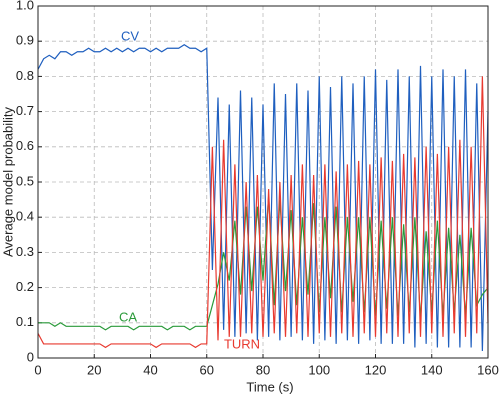 This screenshot has width=500, height=401. What do you see at coordinates (128, 316) in the screenshot?
I see `series-annotation: CA` at bounding box center [128, 316].